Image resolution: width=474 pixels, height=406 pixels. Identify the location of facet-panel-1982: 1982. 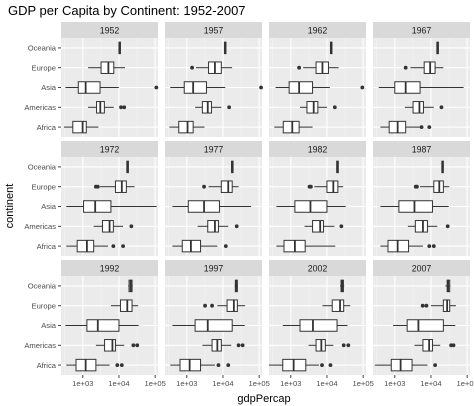
(317, 198).